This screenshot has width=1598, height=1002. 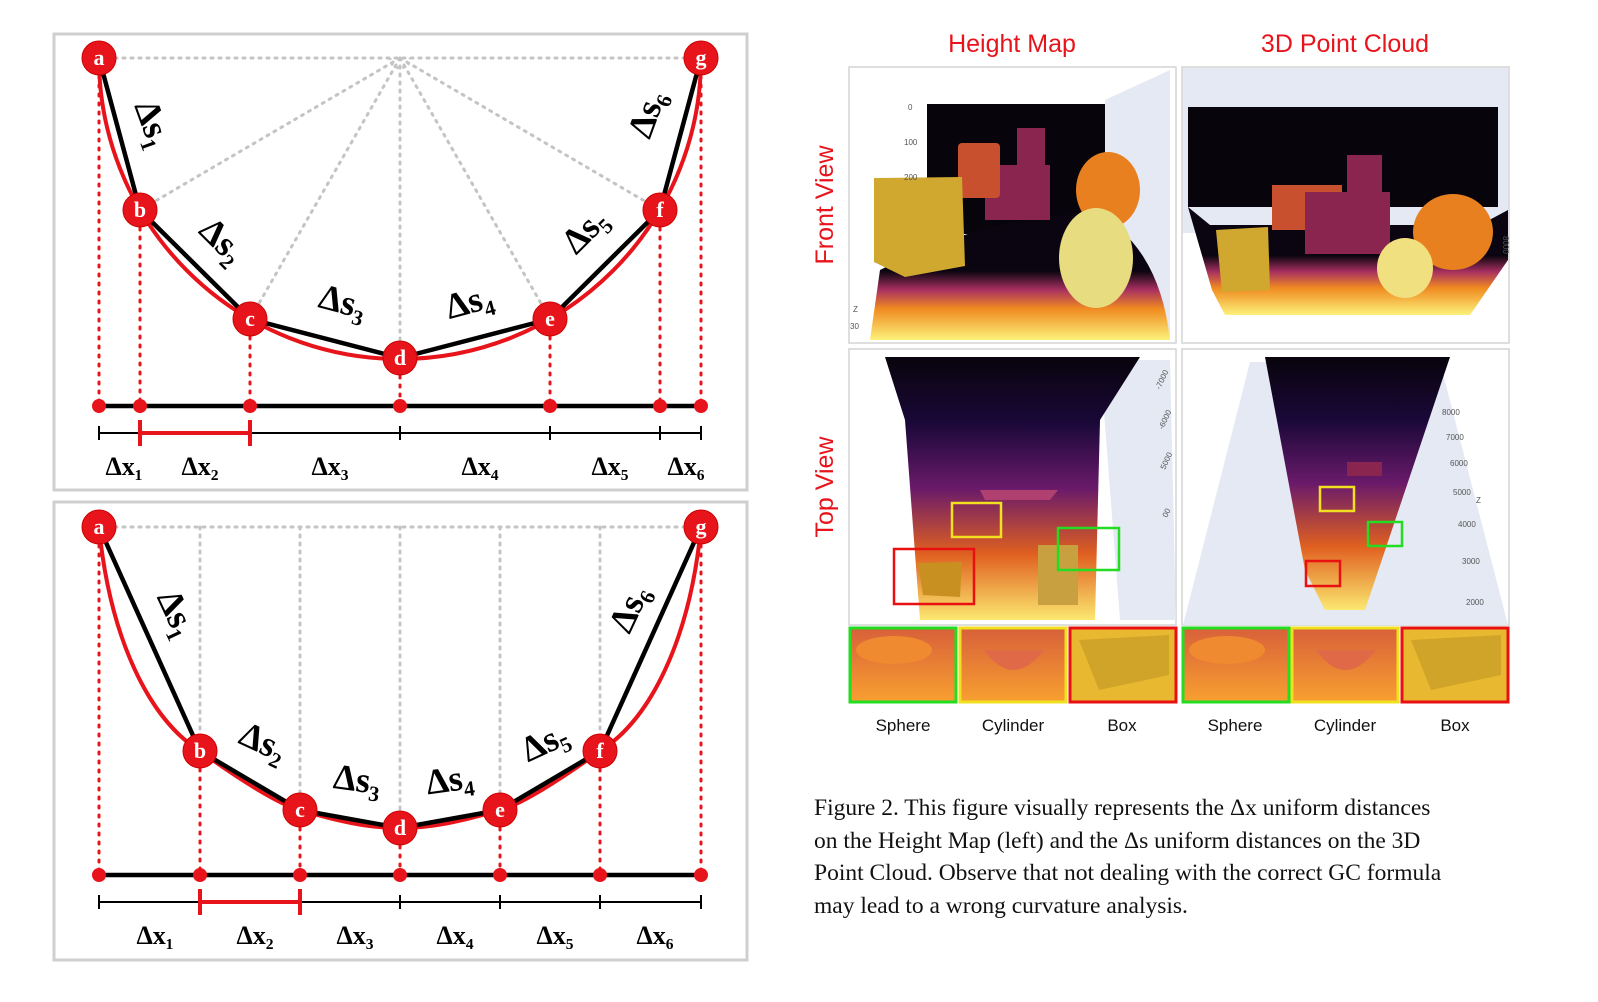 What do you see at coordinates (1012, 205) in the screenshot?
I see `front-view-height-map: 0 100 200 Z 30` at bounding box center [1012, 205].